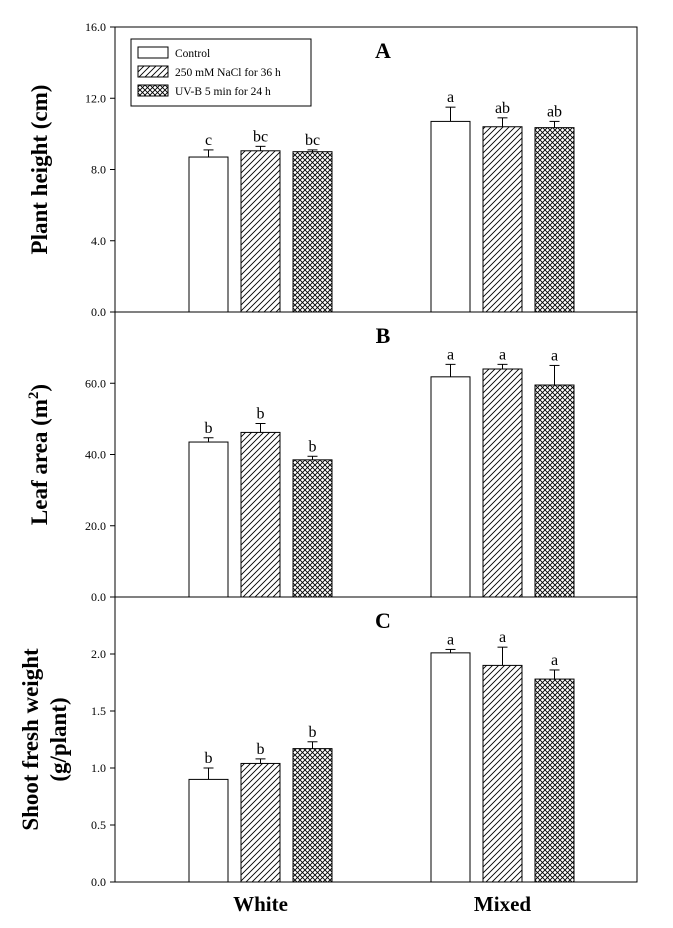  What do you see at coordinates (95, 383) in the screenshot?
I see `y-tick-label: 60.0` at bounding box center [95, 383].